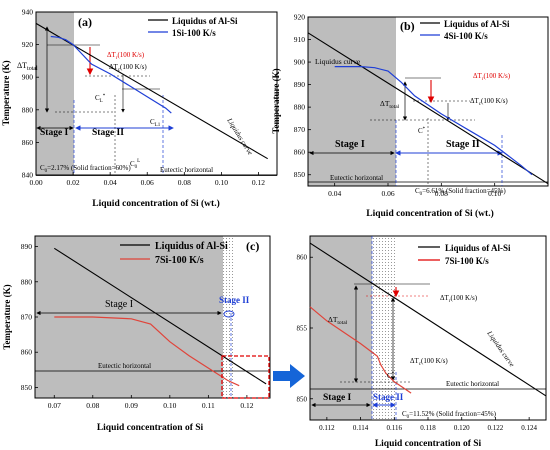 The height and width of the screenshot is (450, 550). I want to click on c0-note: C0=11.52% (Solid fraction=45%), so click(449, 415).